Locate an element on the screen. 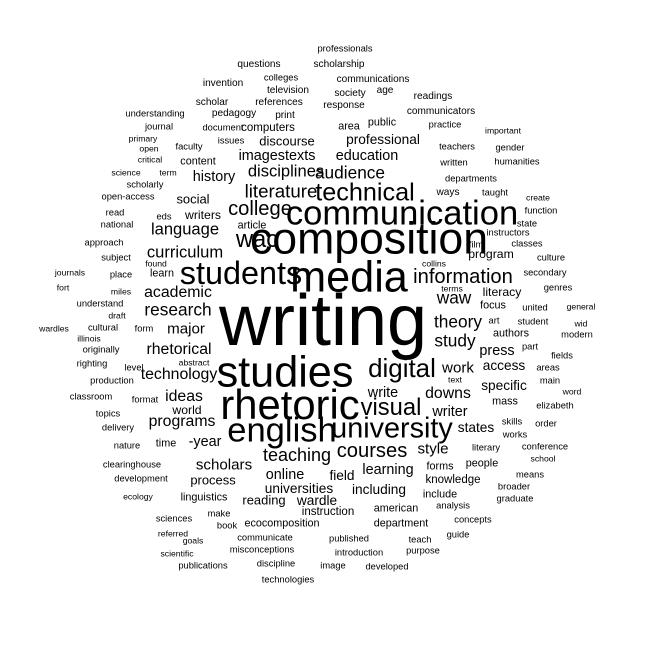 The image size is (650, 650). cloud-word: learn is located at coordinates (162, 273).